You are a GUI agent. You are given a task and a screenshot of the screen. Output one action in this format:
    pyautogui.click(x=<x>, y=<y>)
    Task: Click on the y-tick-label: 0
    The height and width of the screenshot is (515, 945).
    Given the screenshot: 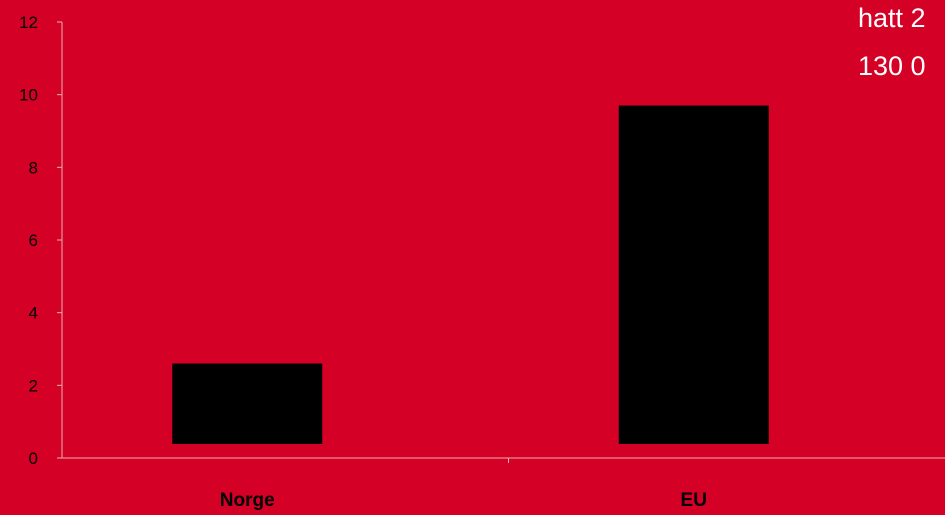 What is the action you would take?
    pyautogui.click(x=33, y=458)
    